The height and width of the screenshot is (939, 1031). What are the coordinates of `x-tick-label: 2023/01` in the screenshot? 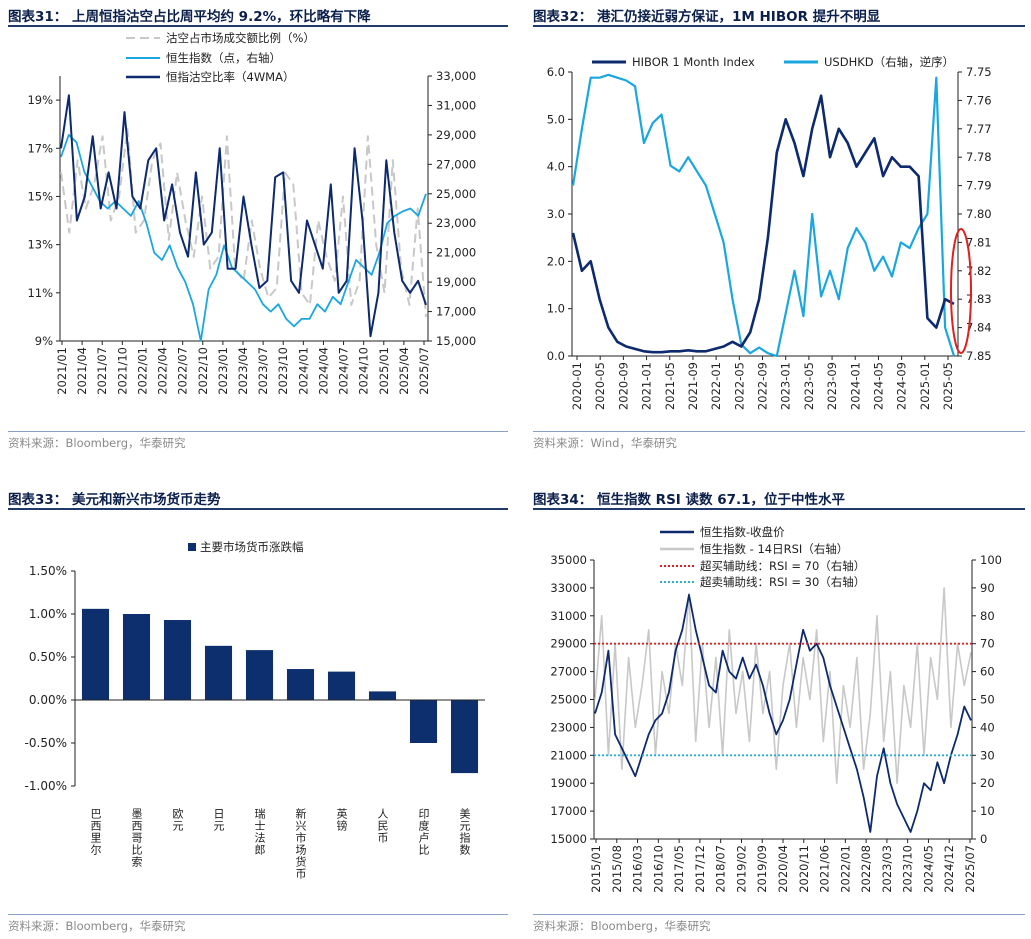 It's located at (223, 371).